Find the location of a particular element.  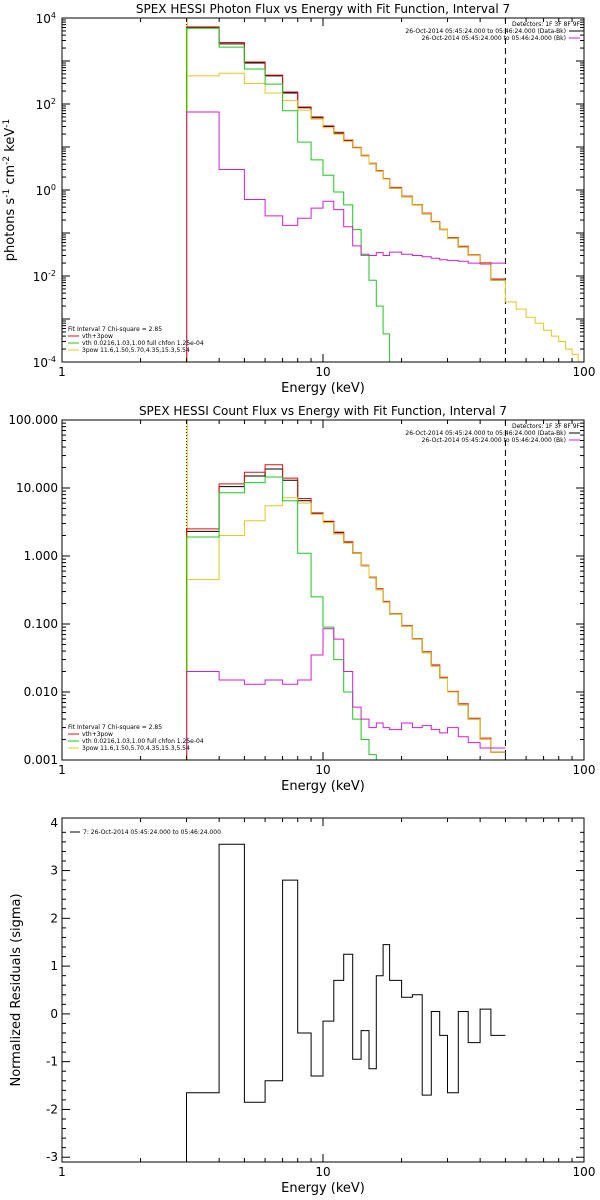

y-tick-label: 0.010 is located at coordinates (41, 692).